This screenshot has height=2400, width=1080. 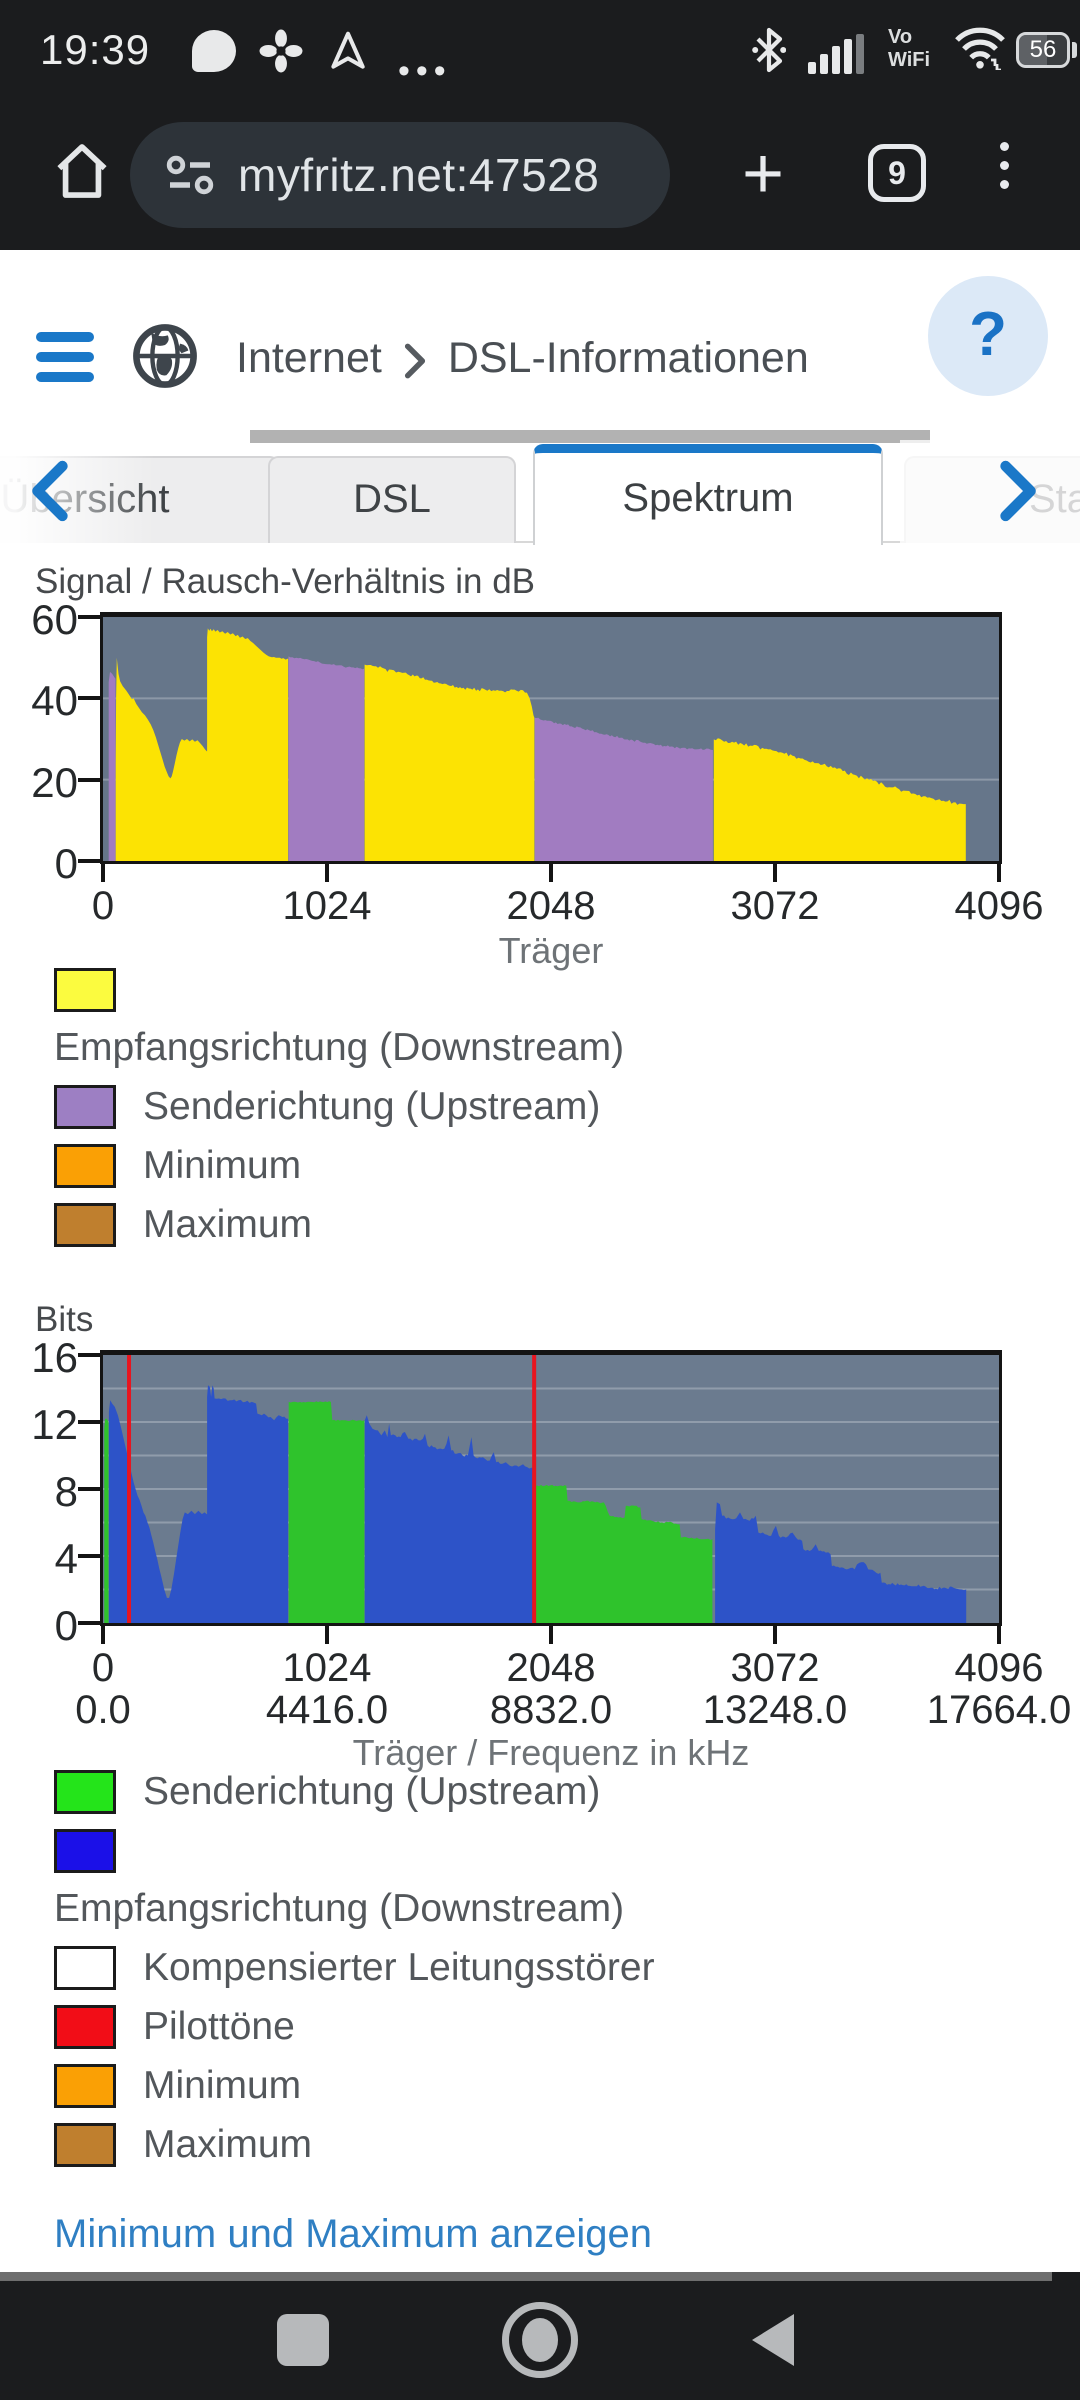 What do you see at coordinates (219, 2026) in the screenshot?
I see `legend-label: Pilottöne` at bounding box center [219, 2026].